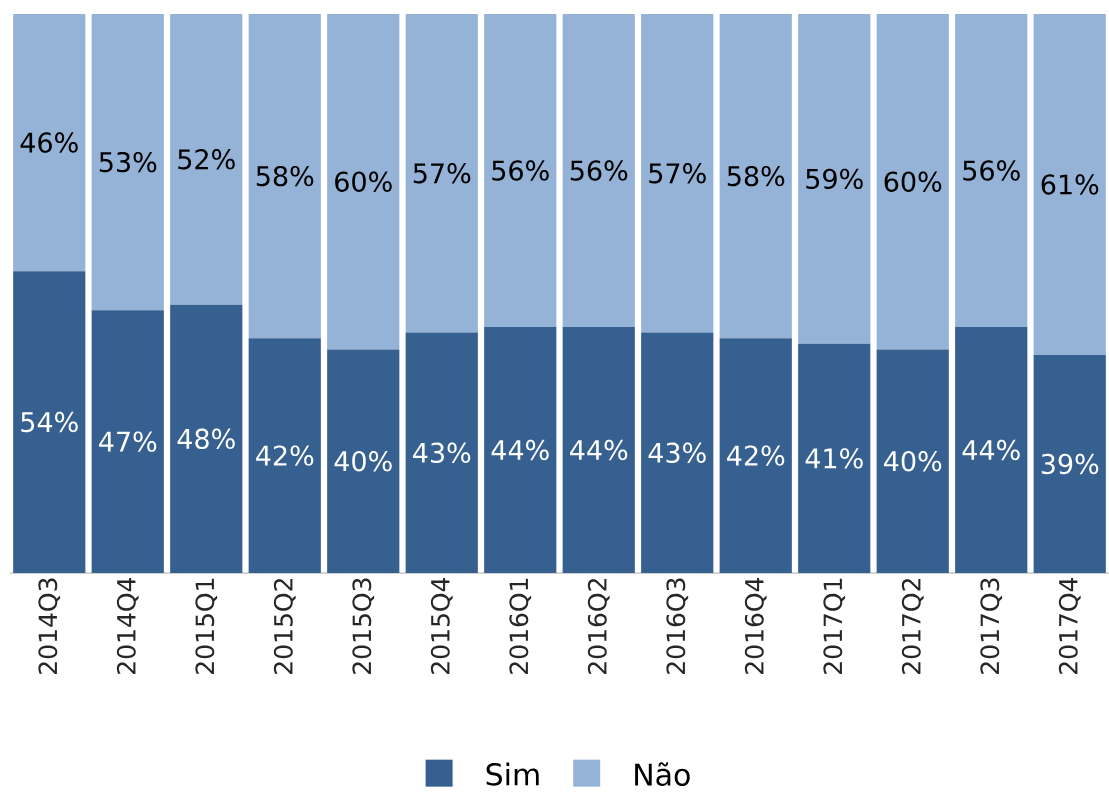  I want to click on x-tick-label: 2016Q2, so click(598, 626).